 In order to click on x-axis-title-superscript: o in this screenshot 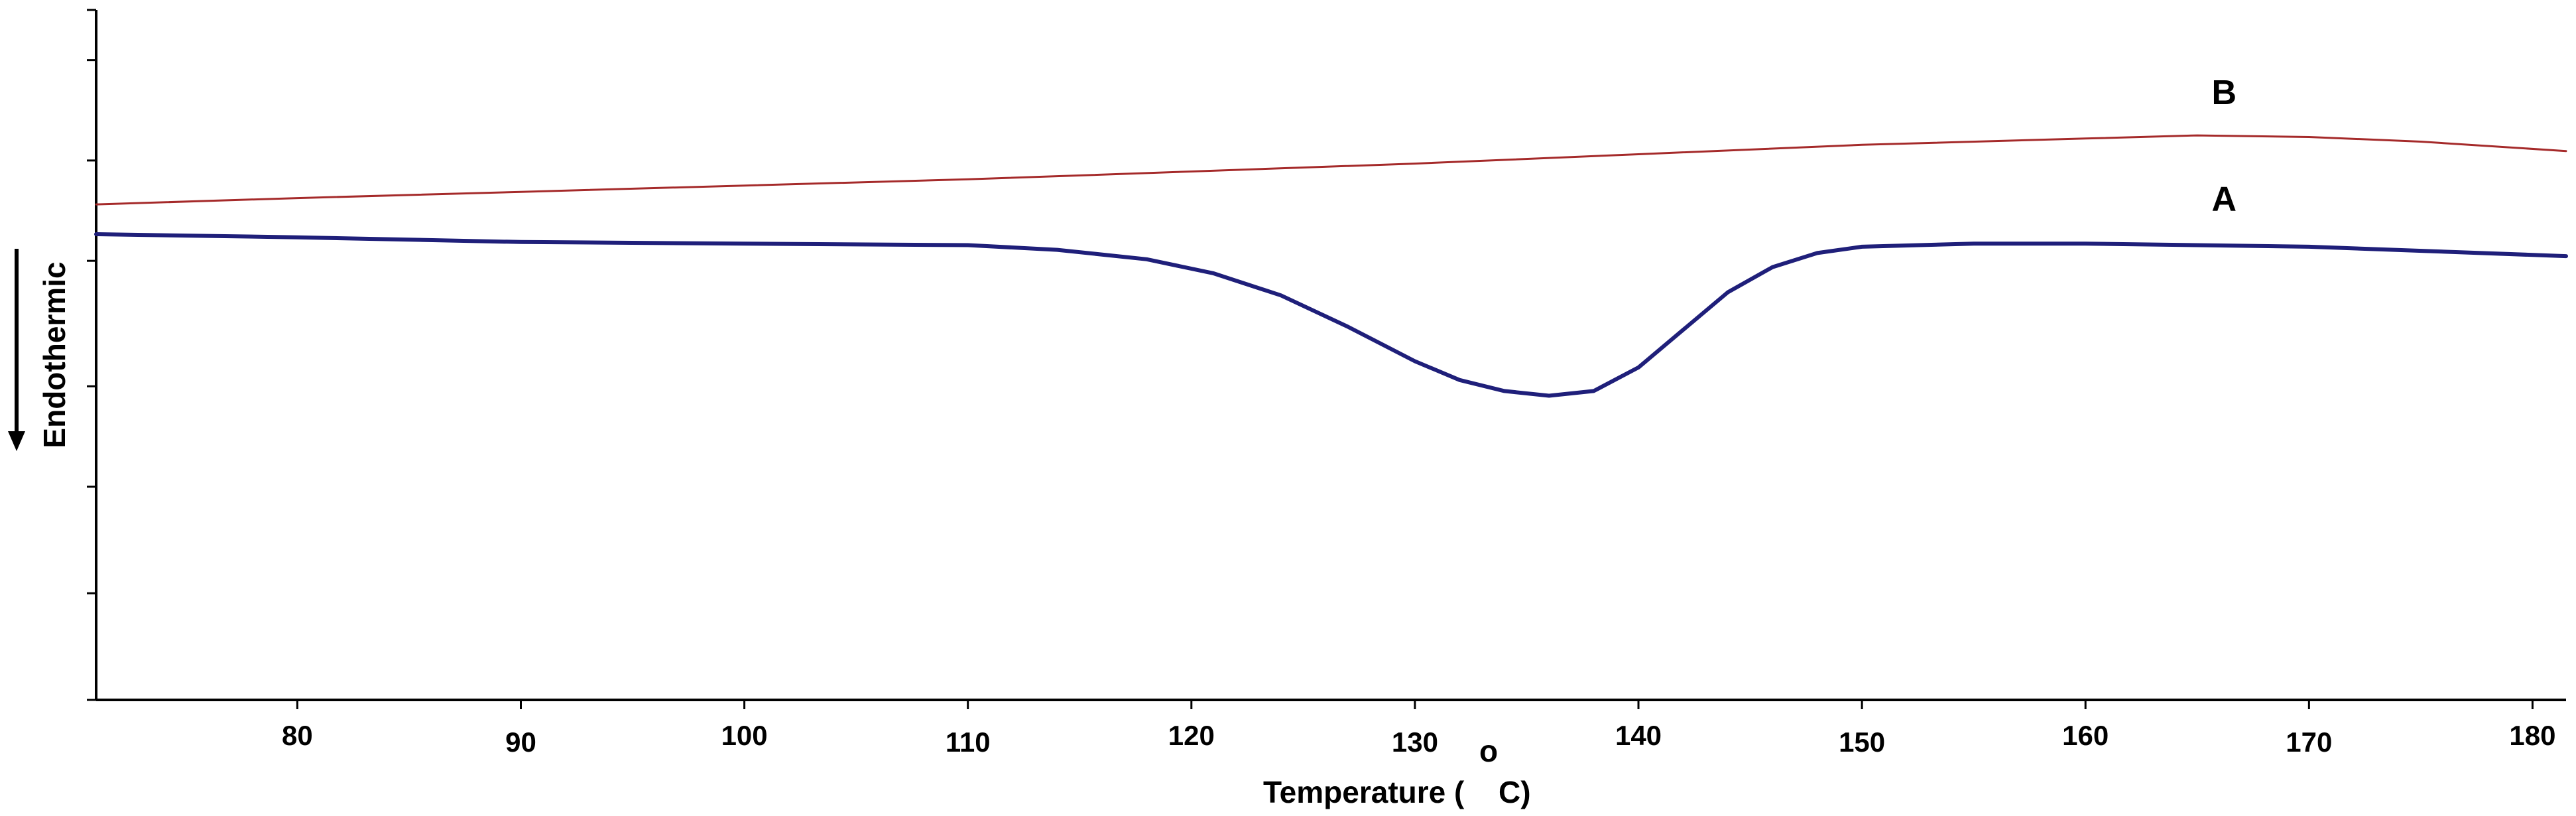, I will do `click(1488, 751)`.